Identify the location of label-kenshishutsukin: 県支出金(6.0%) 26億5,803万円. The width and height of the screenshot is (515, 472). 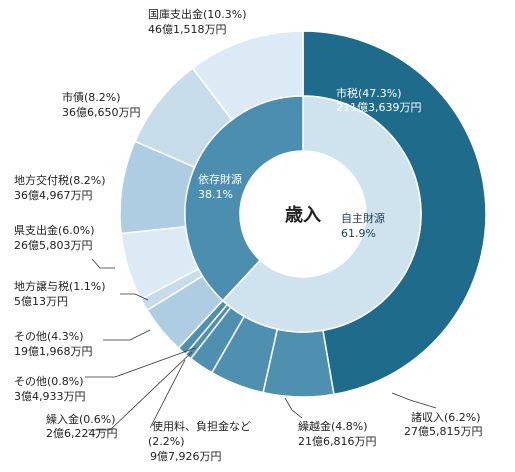
(54, 237).